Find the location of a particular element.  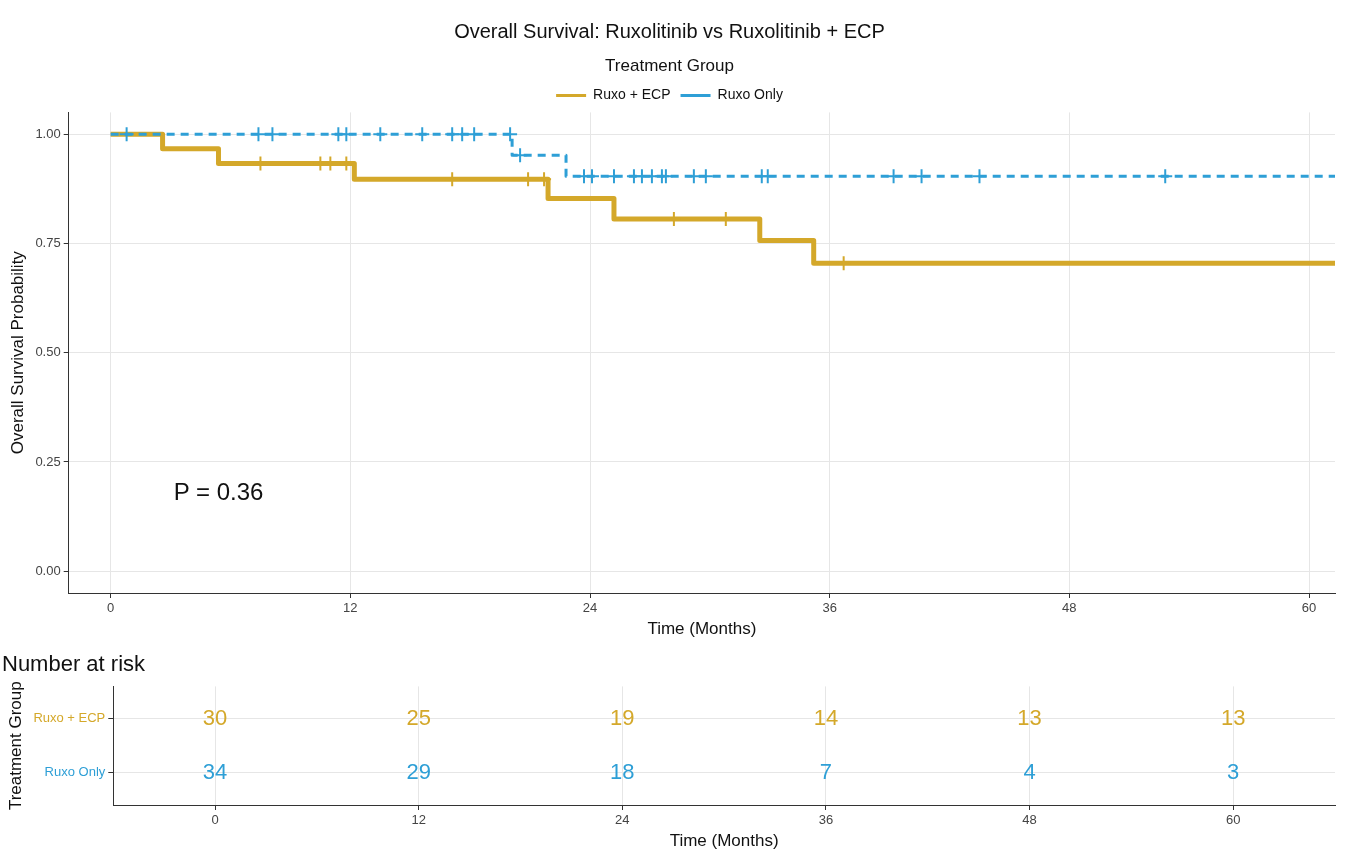

data-label: 3 is located at coordinates (1233, 771).